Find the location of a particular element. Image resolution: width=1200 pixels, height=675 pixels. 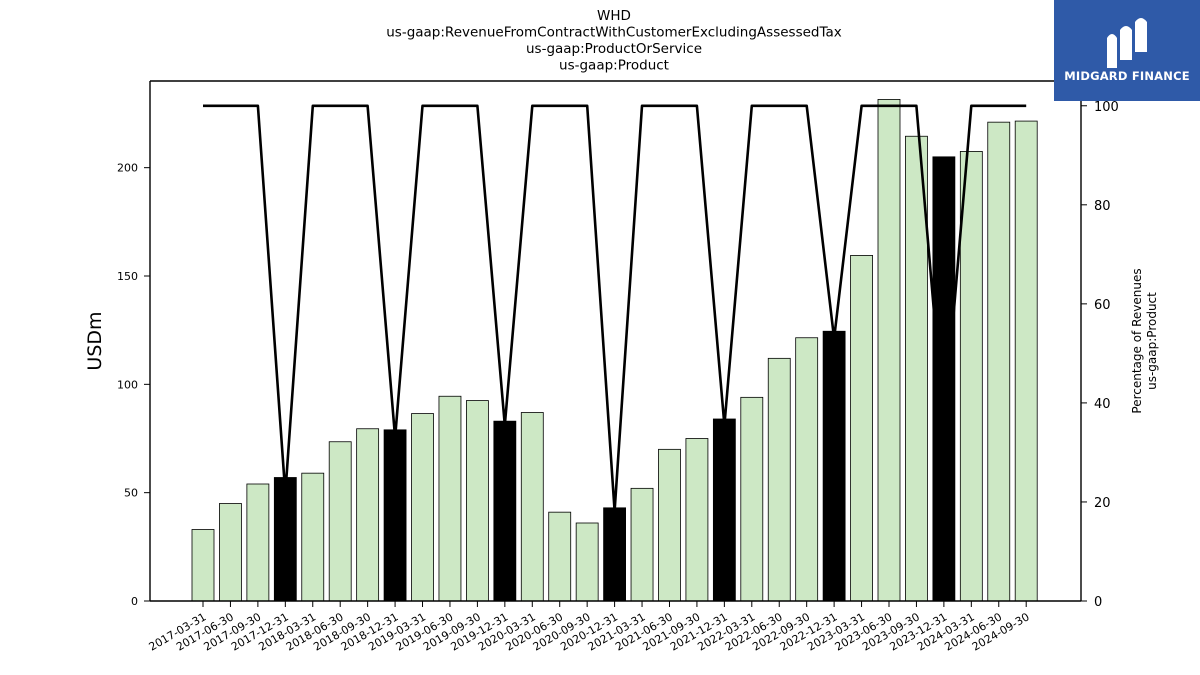

y-tick-label: 100 is located at coordinates (127, 384).